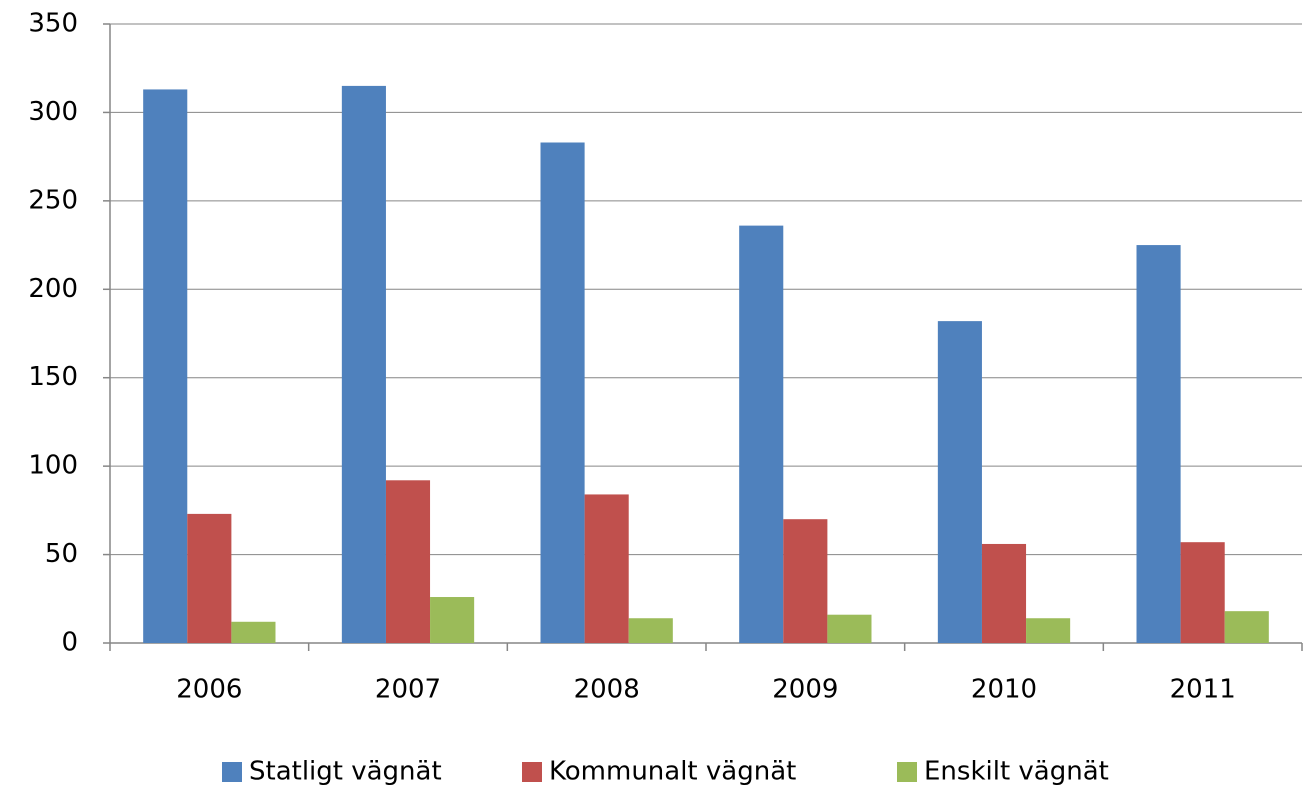 The width and height of the screenshot is (1303, 789). What do you see at coordinates (1004, 690) in the screenshot?
I see `x-tick-label: 2010` at bounding box center [1004, 690].